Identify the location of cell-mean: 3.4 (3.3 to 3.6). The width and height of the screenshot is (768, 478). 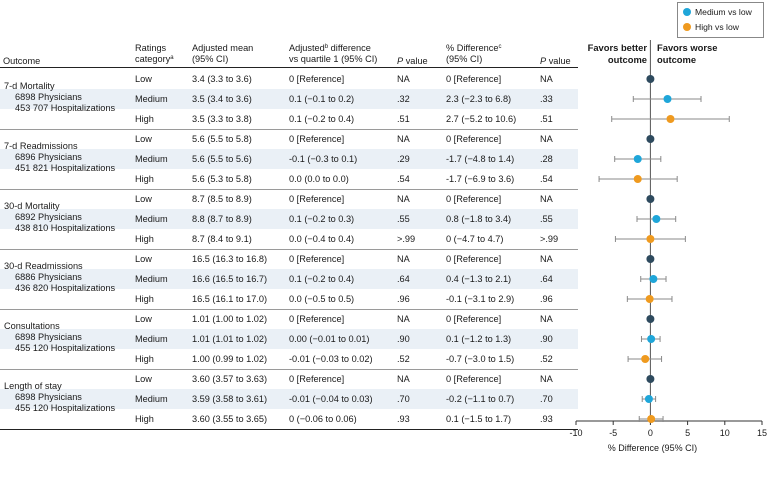
(222, 79).